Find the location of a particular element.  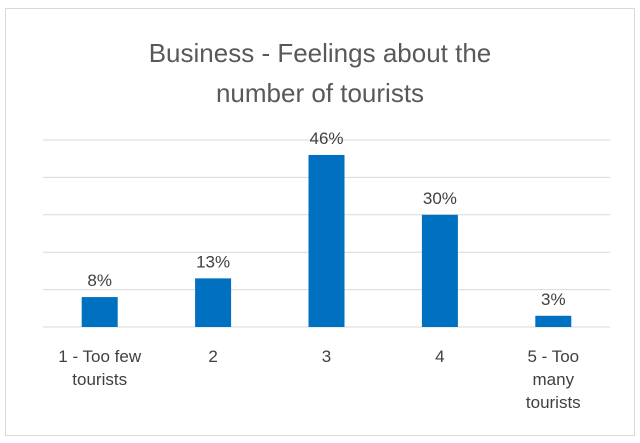

x-tick-label: many is located at coordinates (554, 379).